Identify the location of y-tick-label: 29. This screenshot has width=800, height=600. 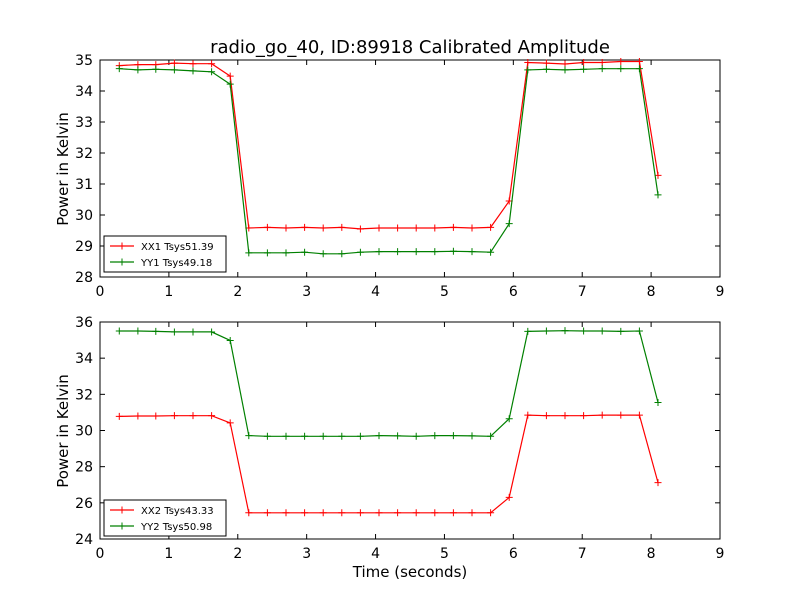
(84, 247).